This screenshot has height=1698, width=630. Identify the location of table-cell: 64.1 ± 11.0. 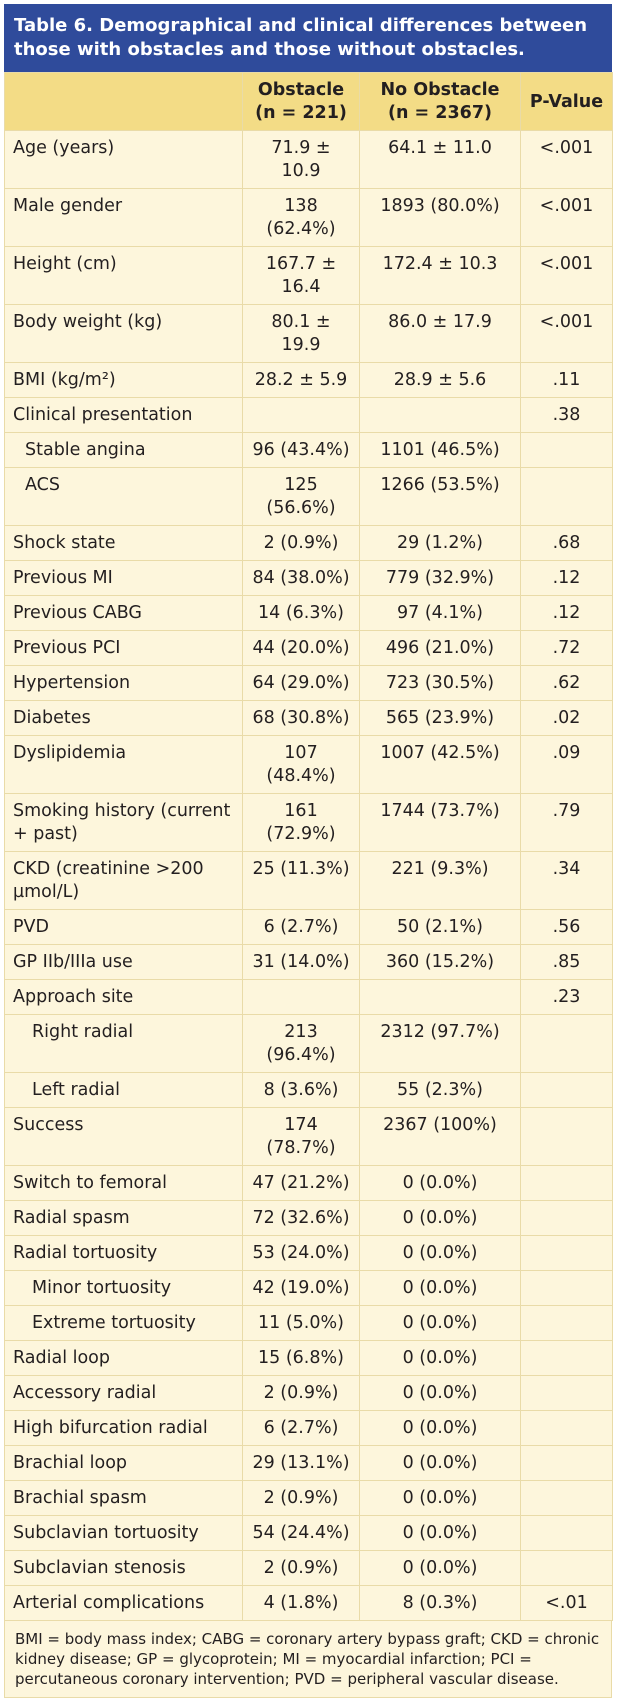
(440, 159).